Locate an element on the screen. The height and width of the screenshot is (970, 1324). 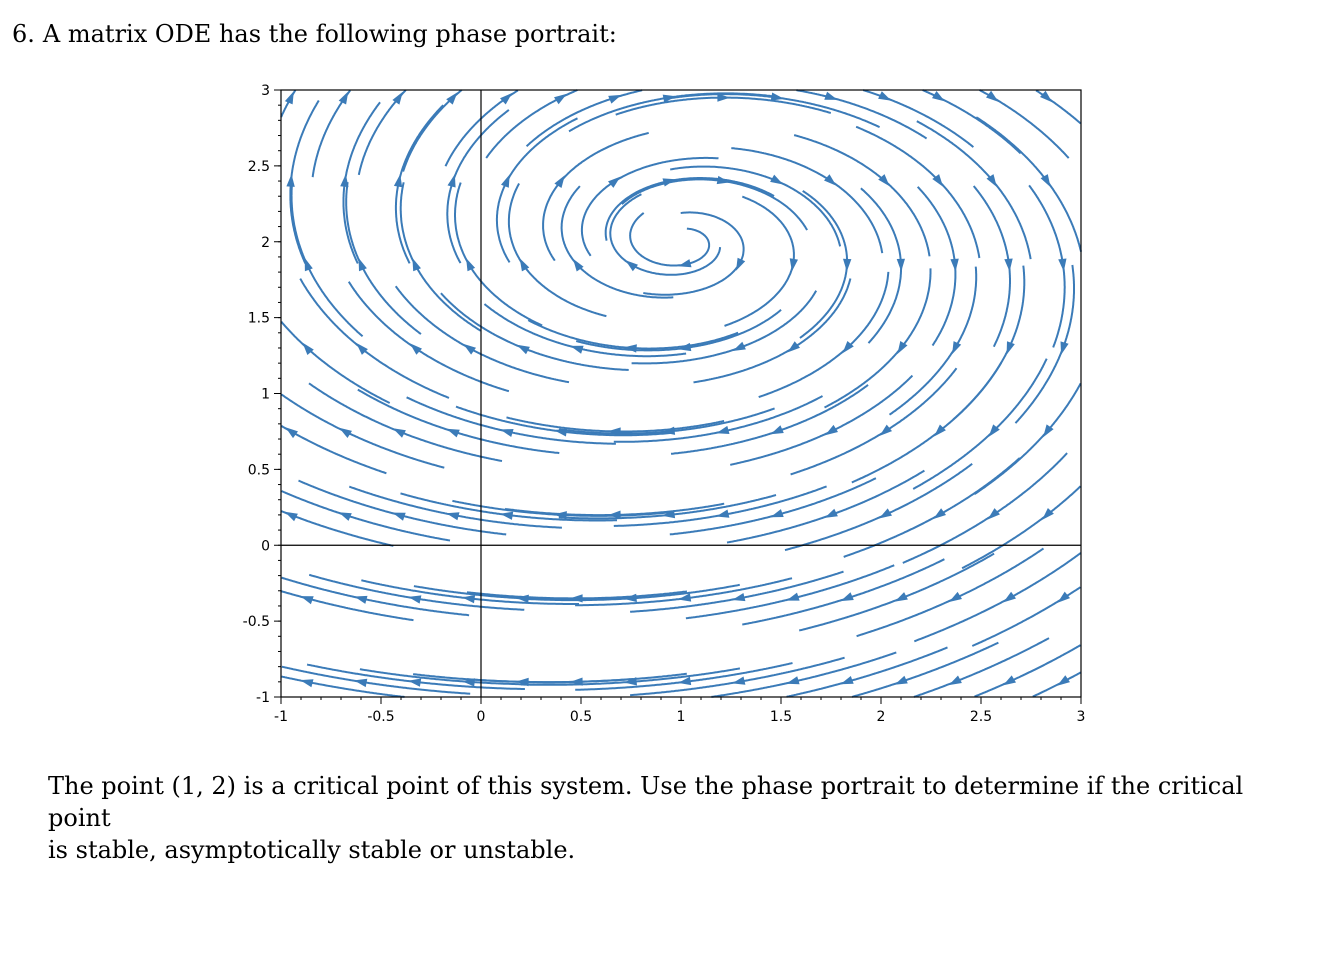
y-tick-label: 1 is located at coordinates (265, 395).